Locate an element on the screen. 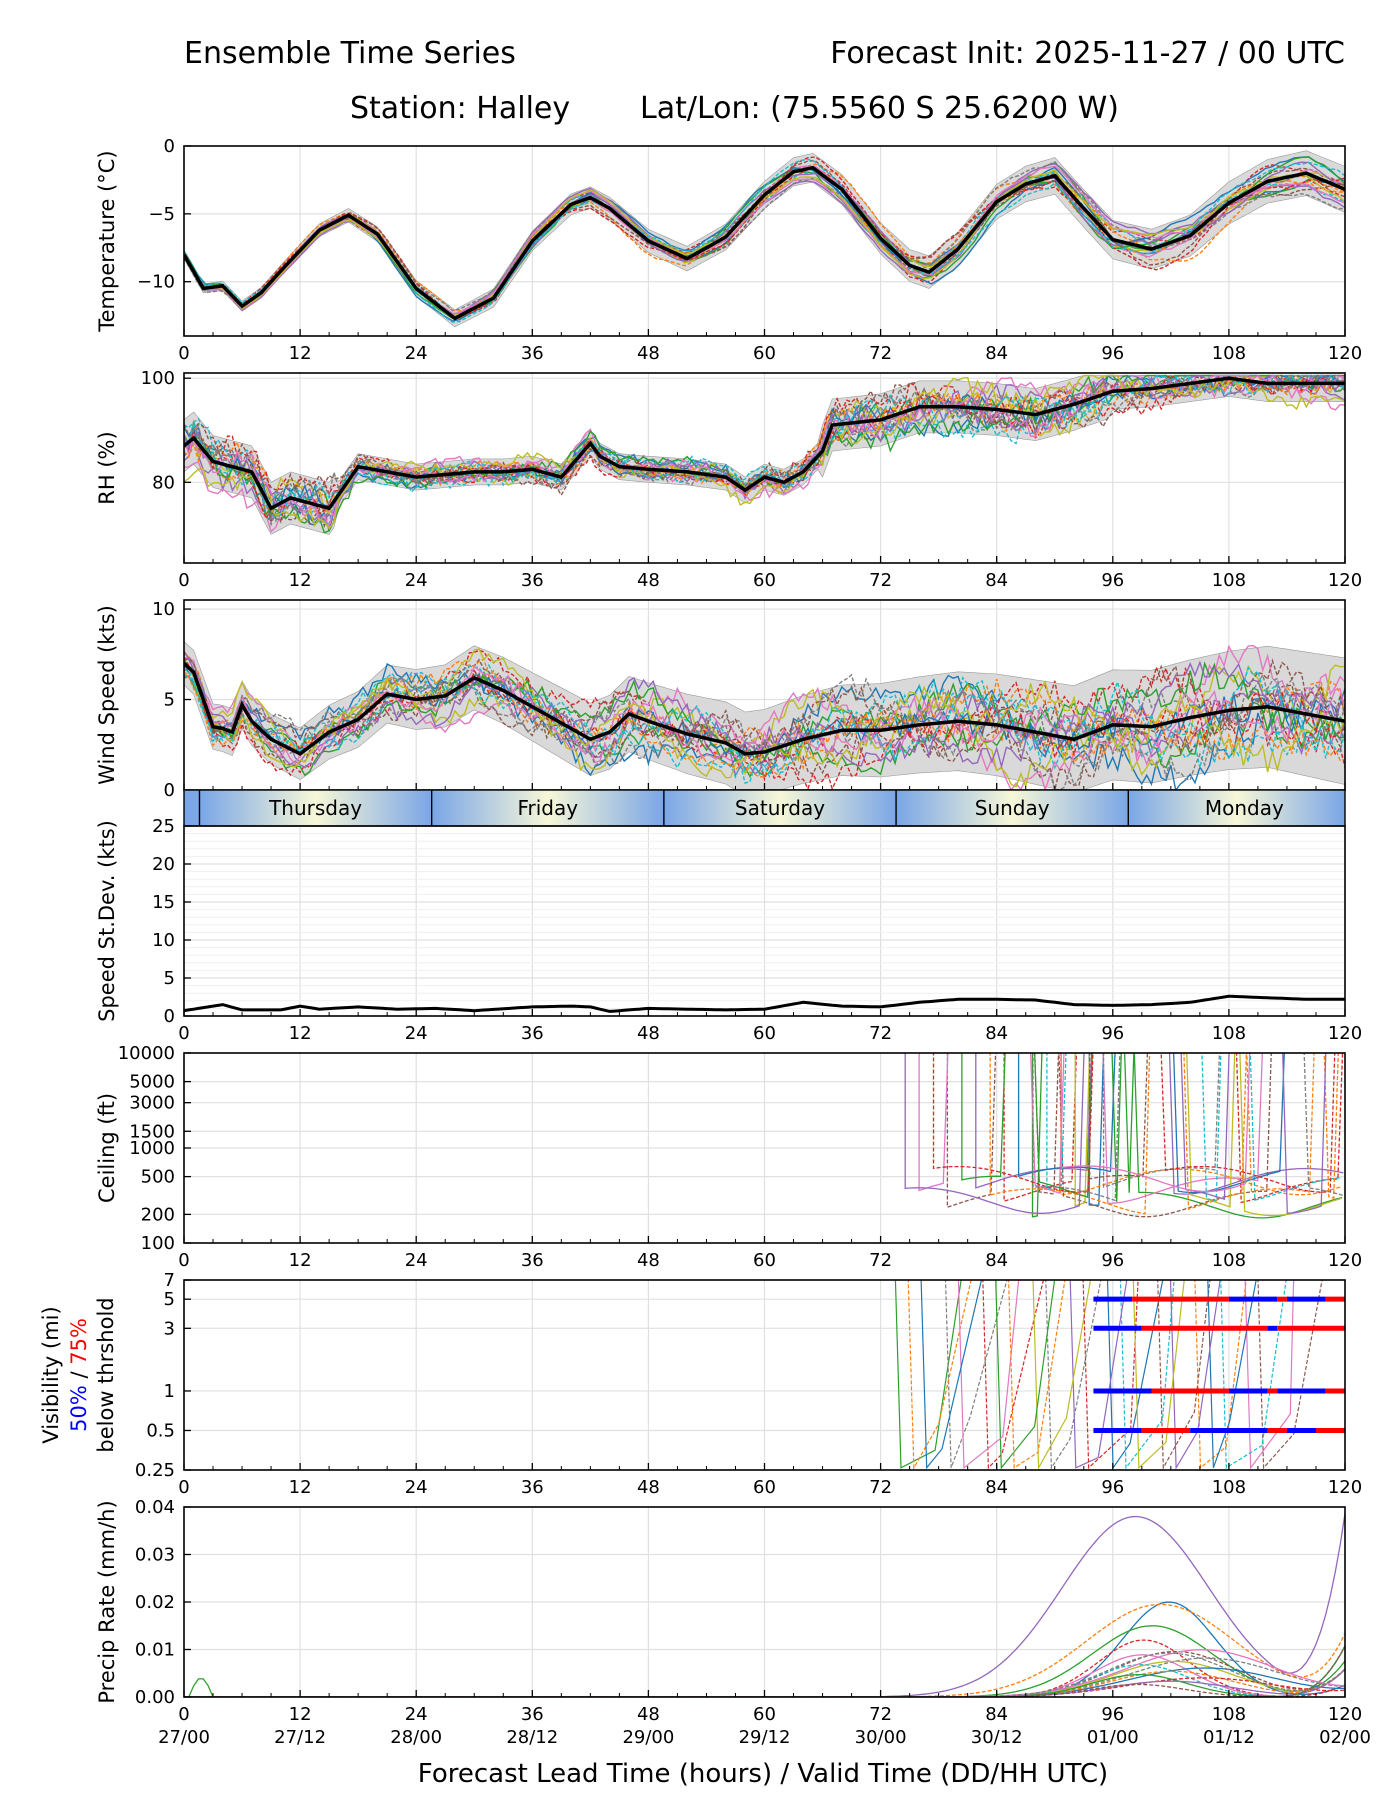 This screenshot has height=1804, width=1400. visibility-axis-label: Visibility (mi) is located at coordinates (51, 1374).